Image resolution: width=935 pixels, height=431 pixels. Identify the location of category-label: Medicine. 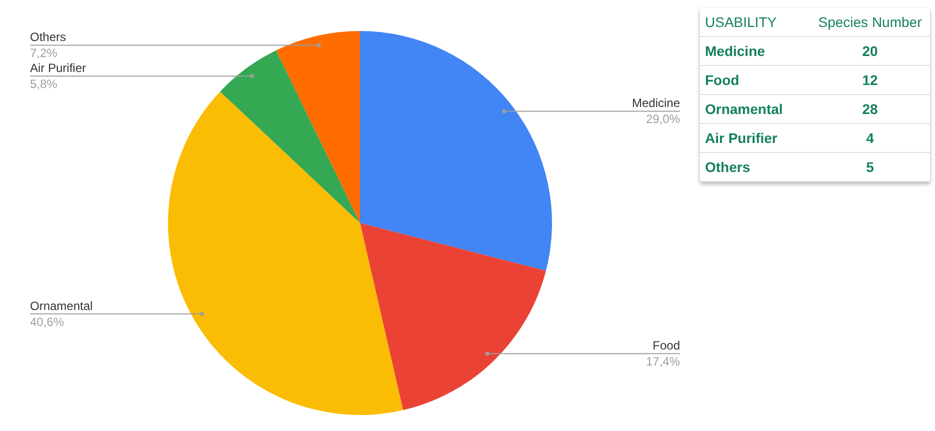
(755, 51).